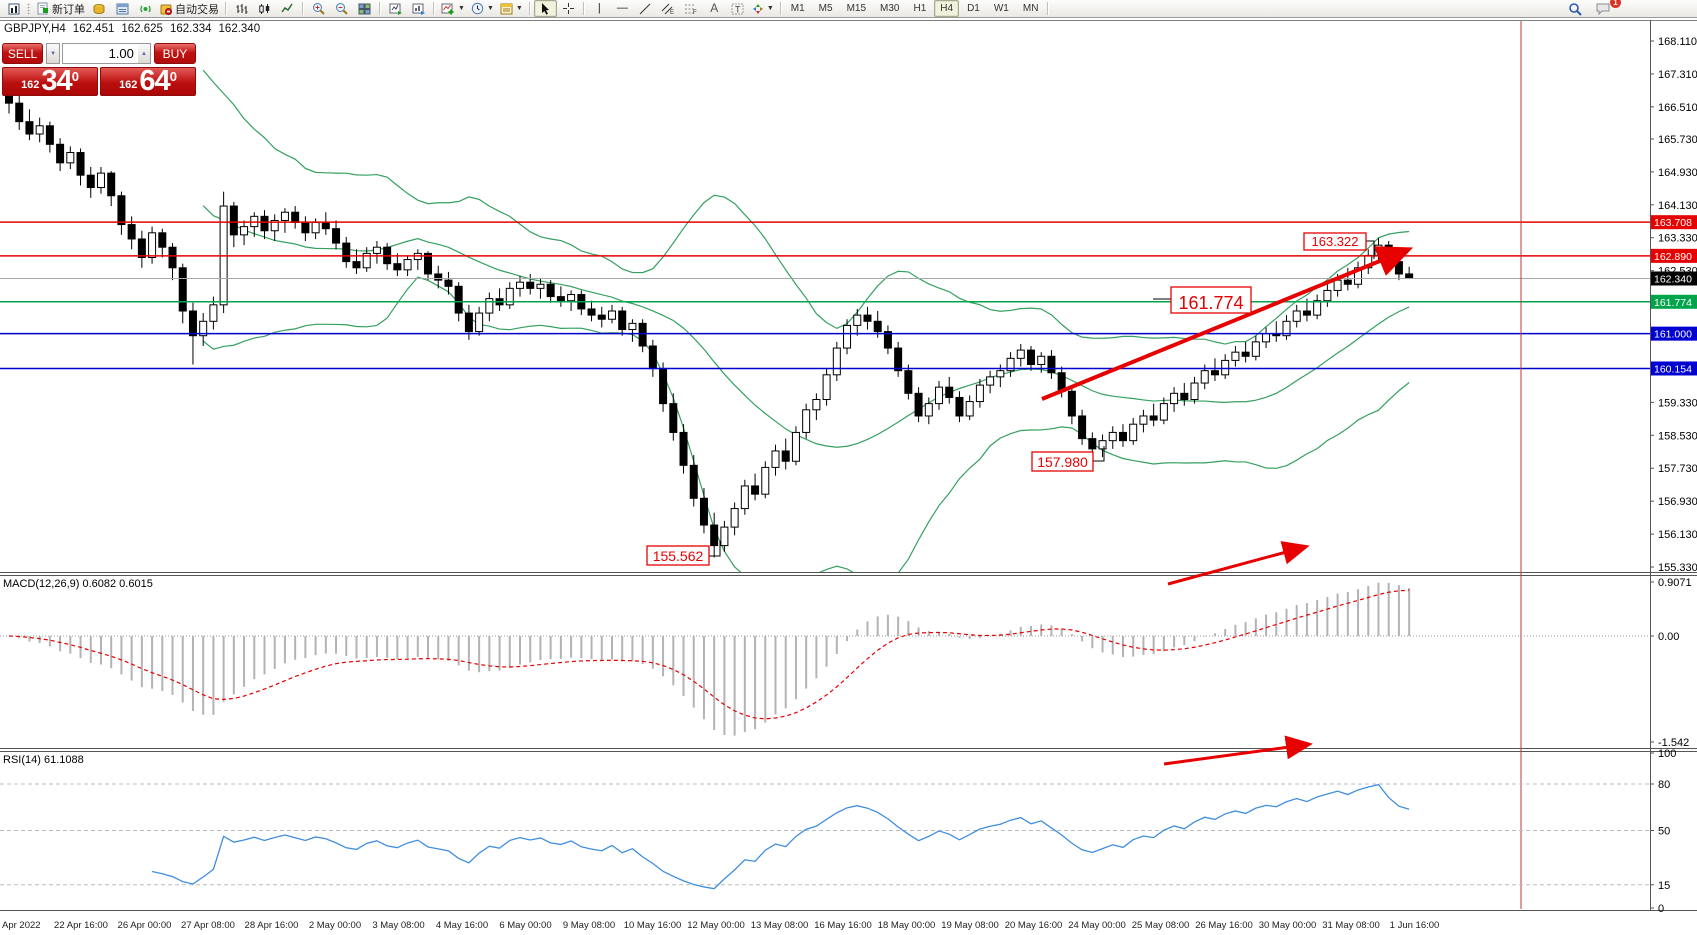 This screenshot has width=1697, height=935. What do you see at coordinates (843, 925) in the screenshot?
I see `svg-text: 16 May 16:00` at bounding box center [843, 925].